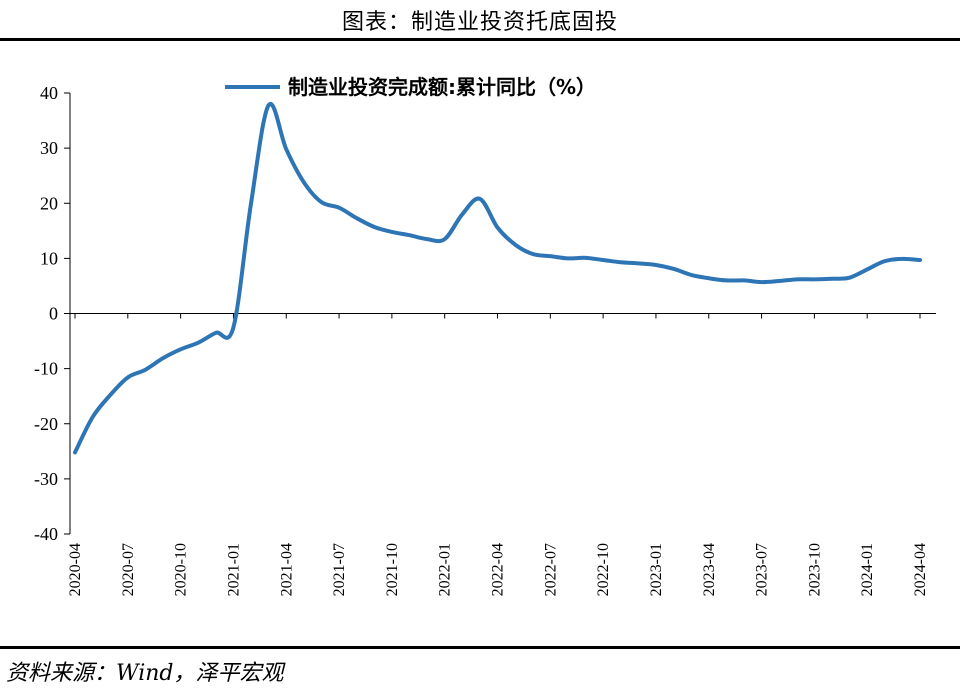 This screenshot has height=690, width=960. What do you see at coordinates (145, 673) in the screenshot?
I see `source-note: 资料来源：Wind，泽平宏观` at bounding box center [145, 673].